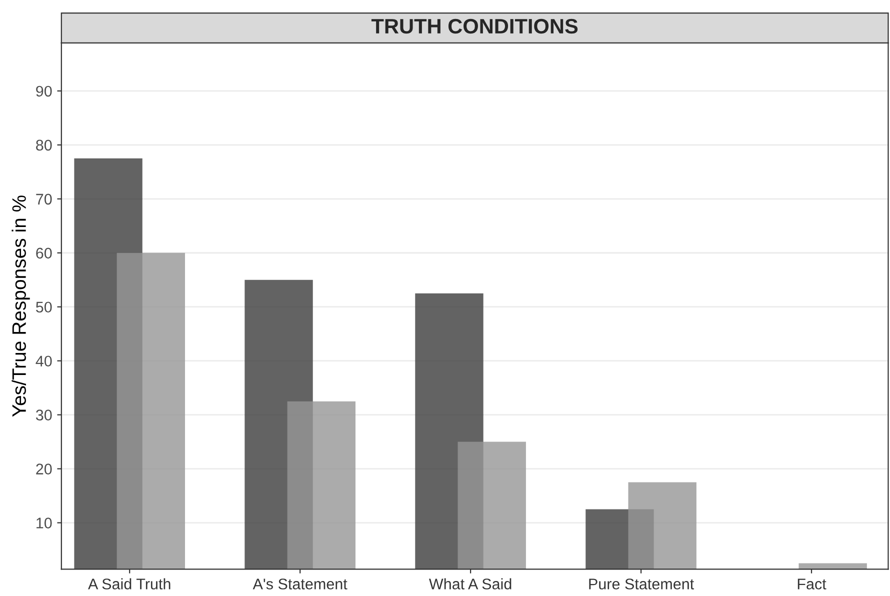 Image resolution: width=890 pixels, height=596 pixels. I want to click on y-tick-label: 90, so click(44, 91).